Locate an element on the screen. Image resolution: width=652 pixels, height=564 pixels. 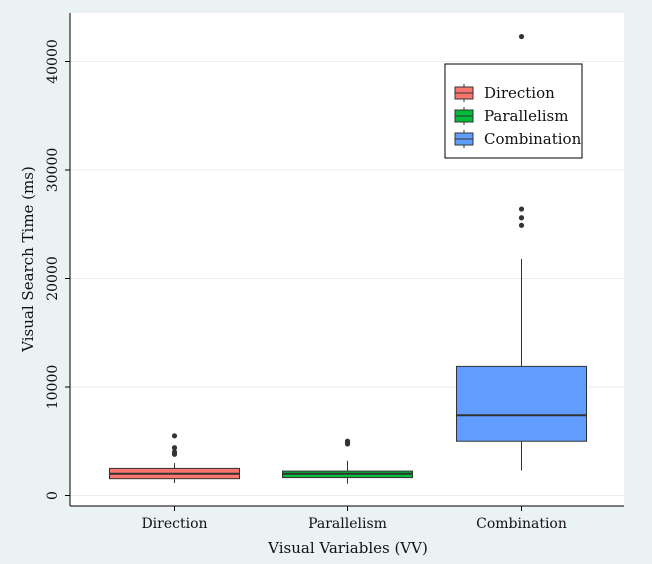
y-tick-label-30000: 30000 is located at coordinates (53, 170).